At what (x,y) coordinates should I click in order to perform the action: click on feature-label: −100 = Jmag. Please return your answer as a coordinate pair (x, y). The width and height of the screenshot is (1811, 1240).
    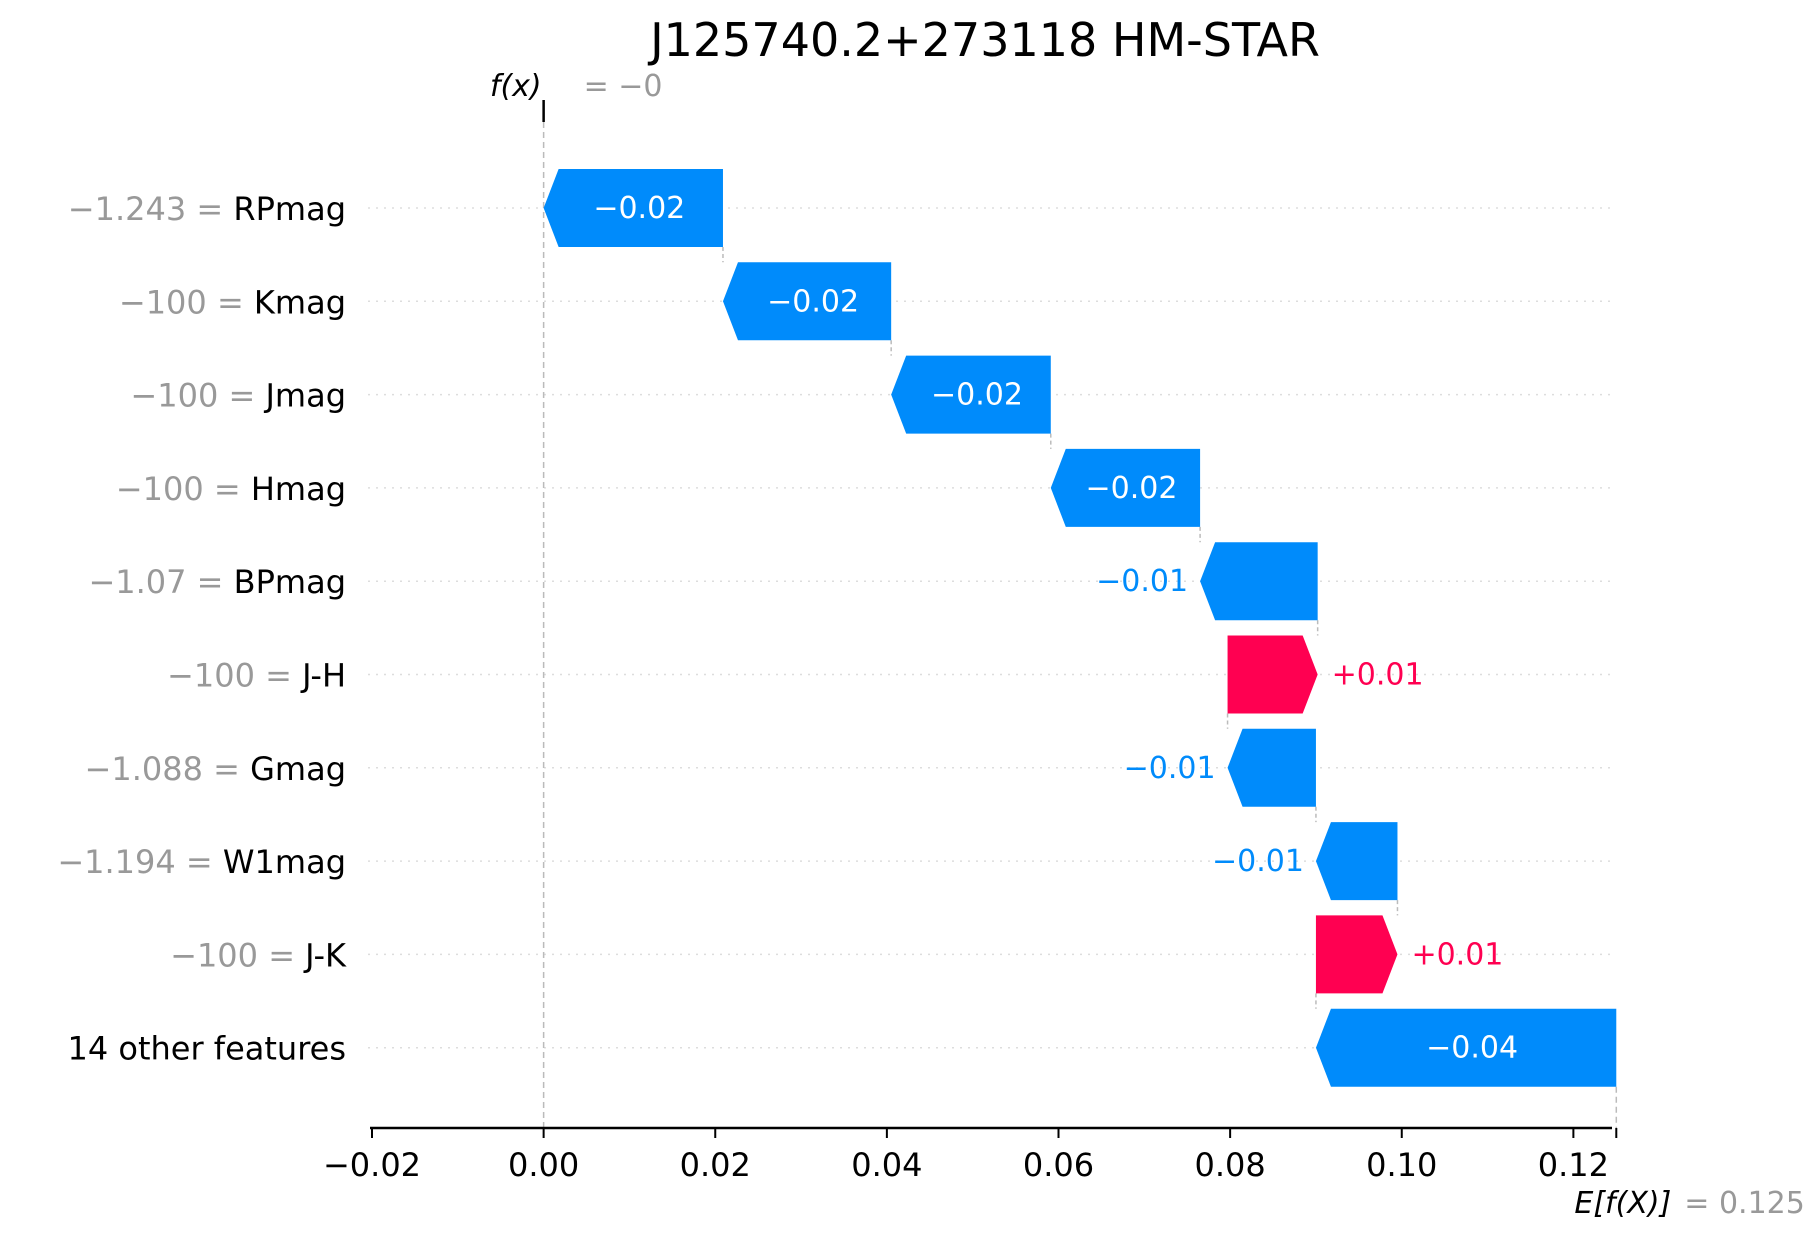
    Looking at the image, I should click on (238, 396).